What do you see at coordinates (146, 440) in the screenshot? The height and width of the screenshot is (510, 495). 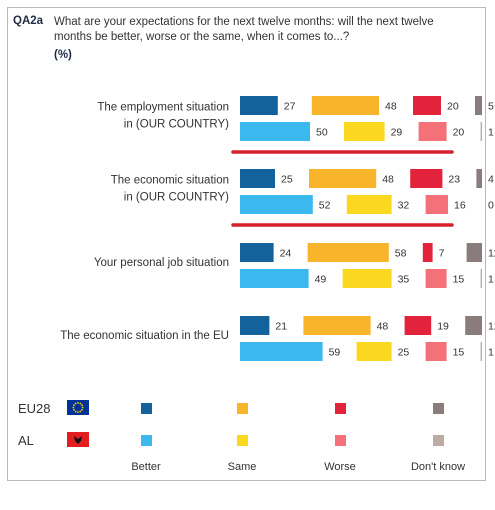 I see `legend-swatch-better-al` at bounding box center [146, 440].